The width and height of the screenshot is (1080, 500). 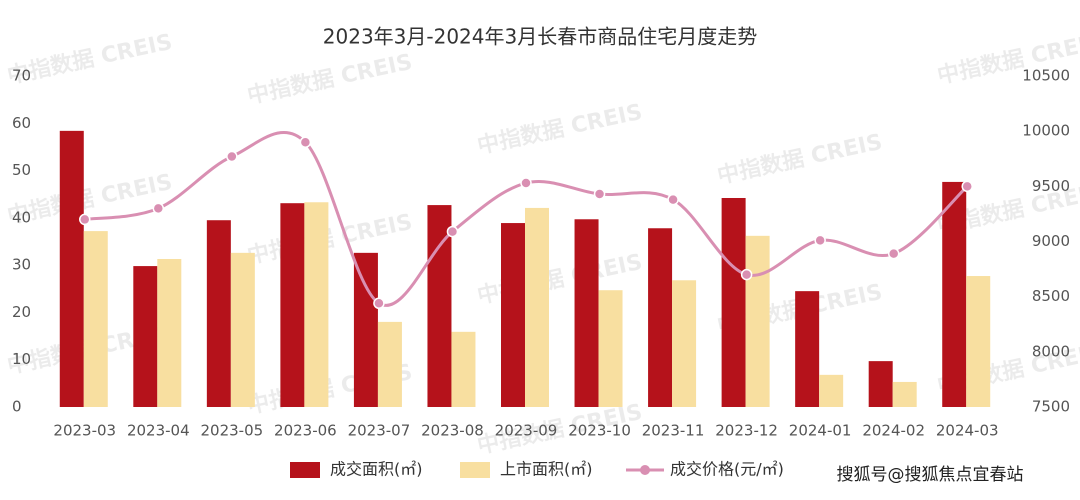 What do you see at coordinates (930, 475) in the screenshot?
I see `source-label: 搜狐号@搜狐焦点宜春站` at bounding box center [930, 475].